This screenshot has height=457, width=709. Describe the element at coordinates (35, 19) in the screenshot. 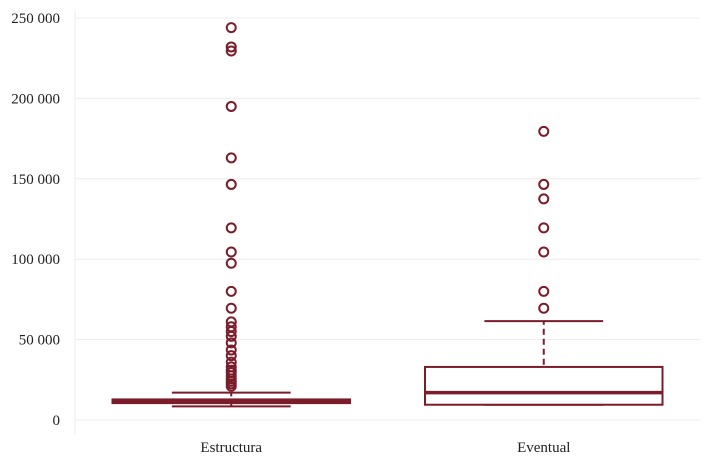

I see `y-tick-label: 250 000` at that location.